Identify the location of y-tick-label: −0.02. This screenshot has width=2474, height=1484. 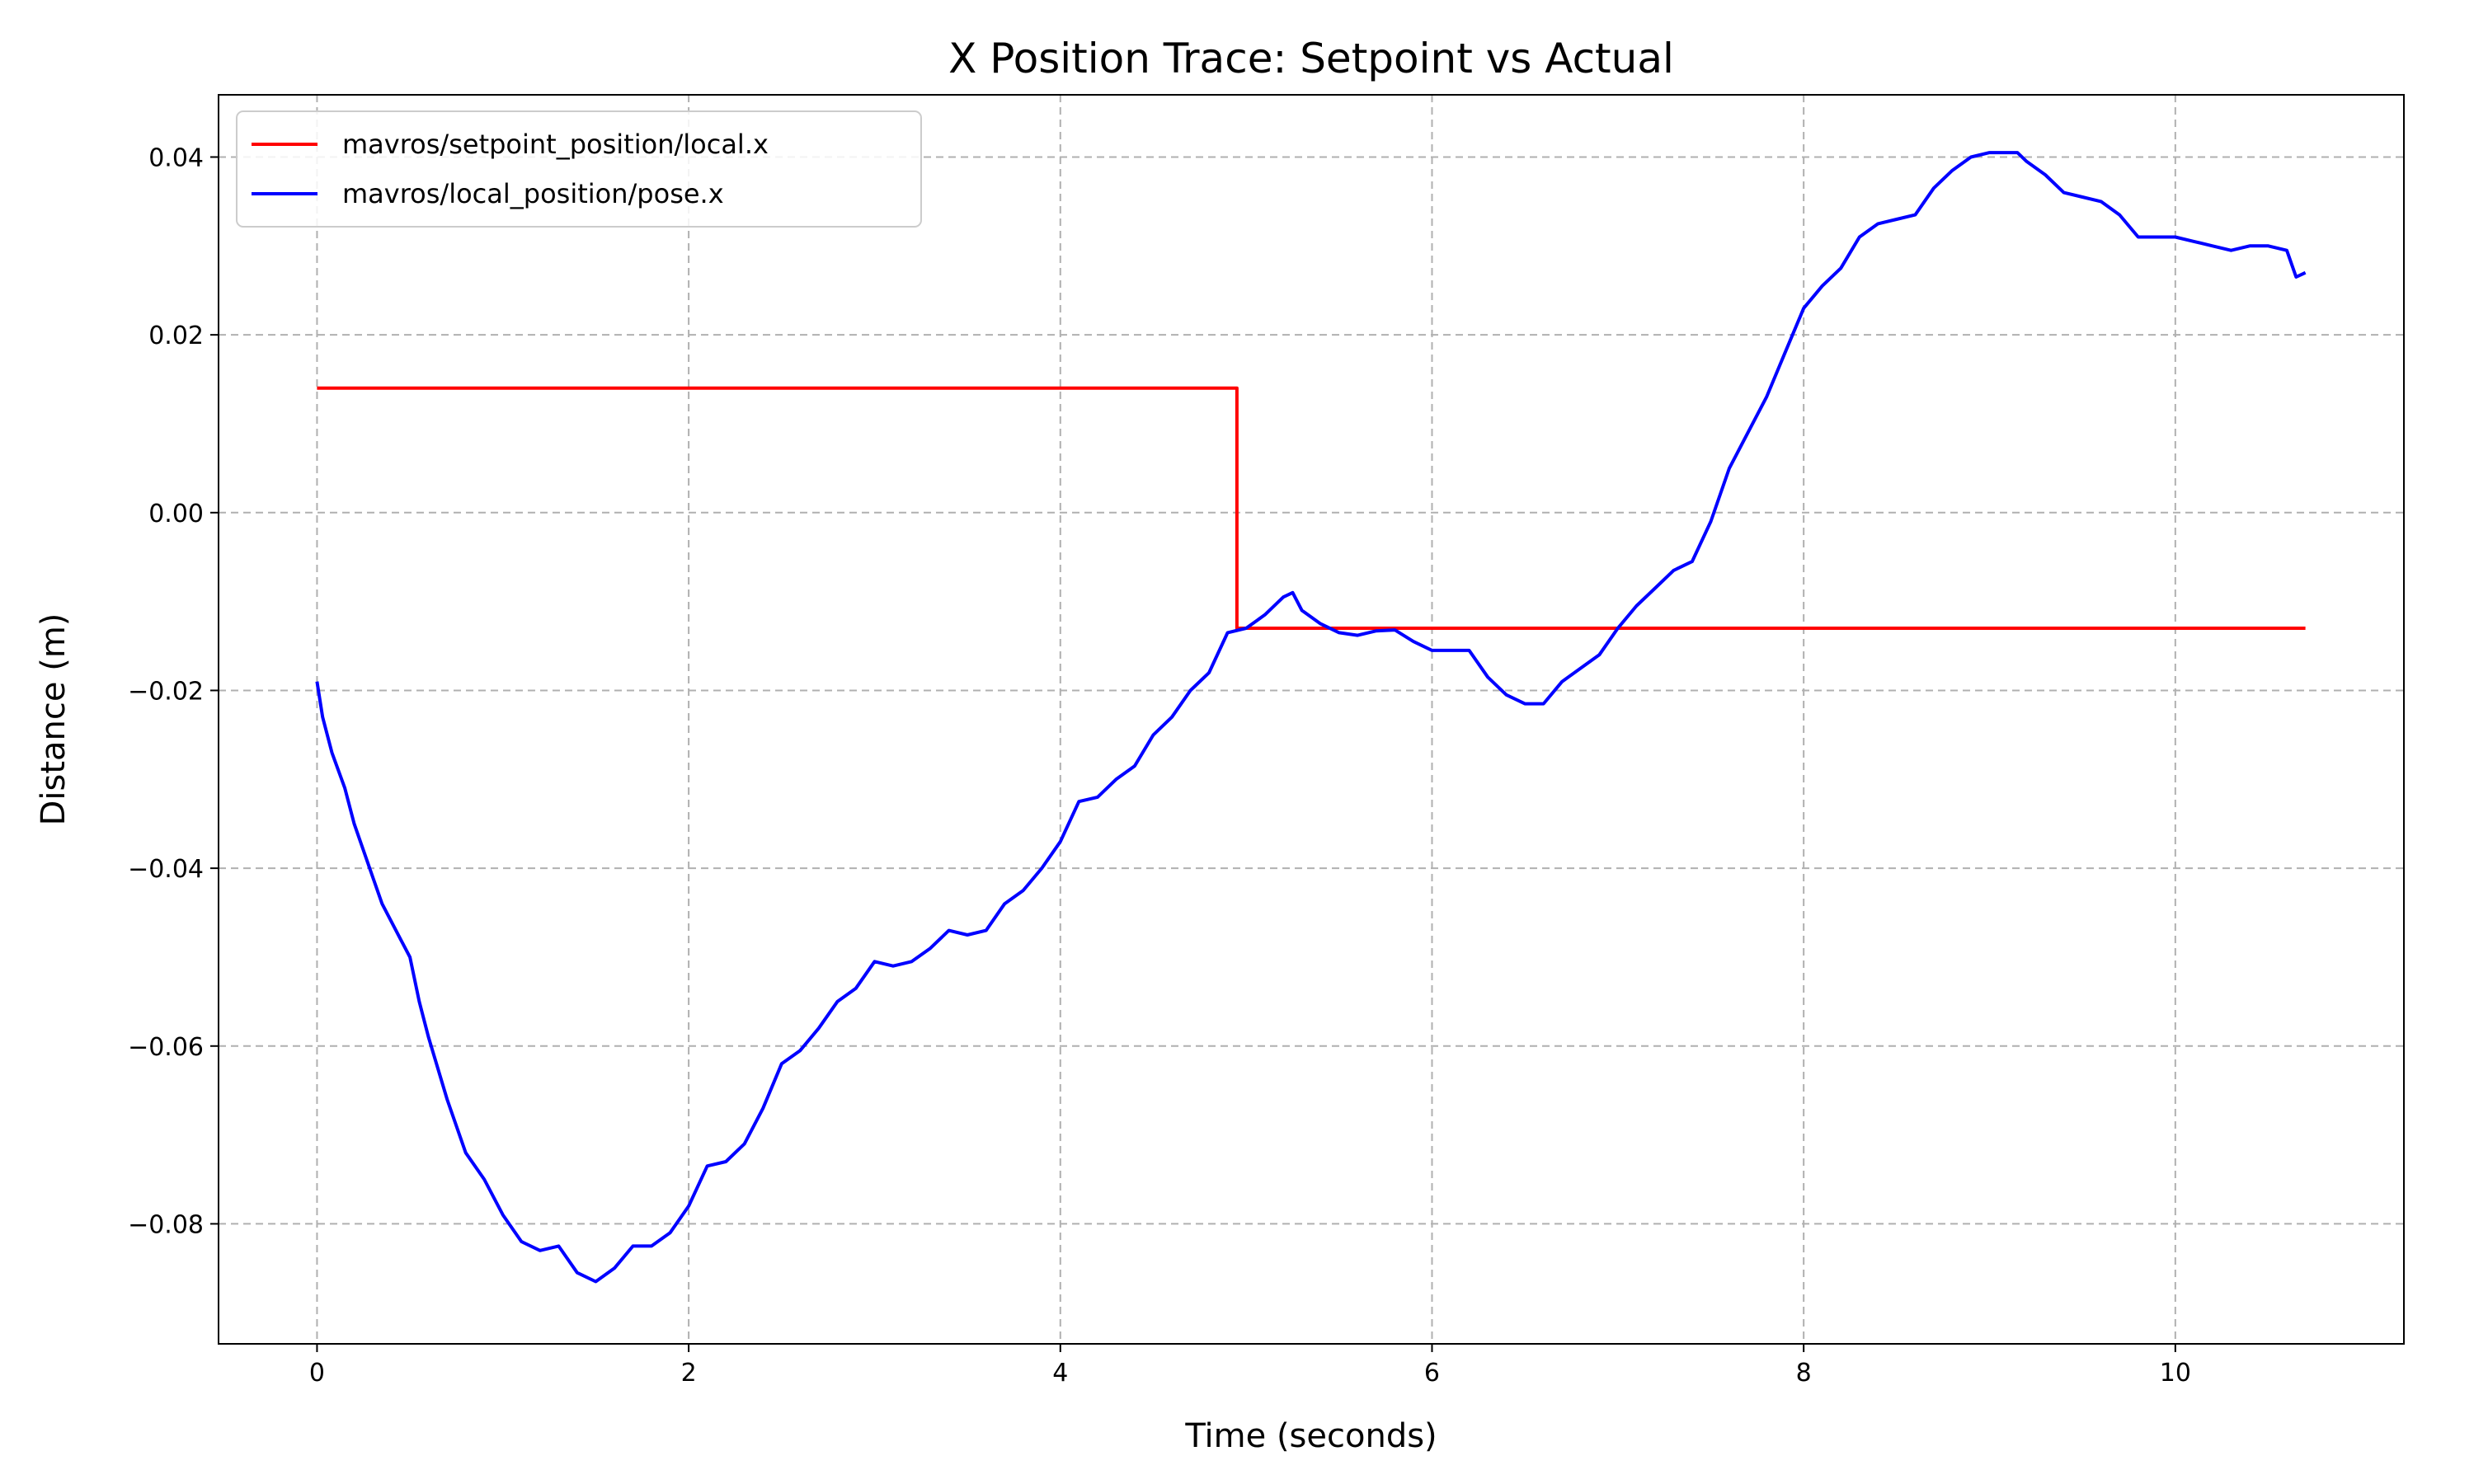
(166, 691).